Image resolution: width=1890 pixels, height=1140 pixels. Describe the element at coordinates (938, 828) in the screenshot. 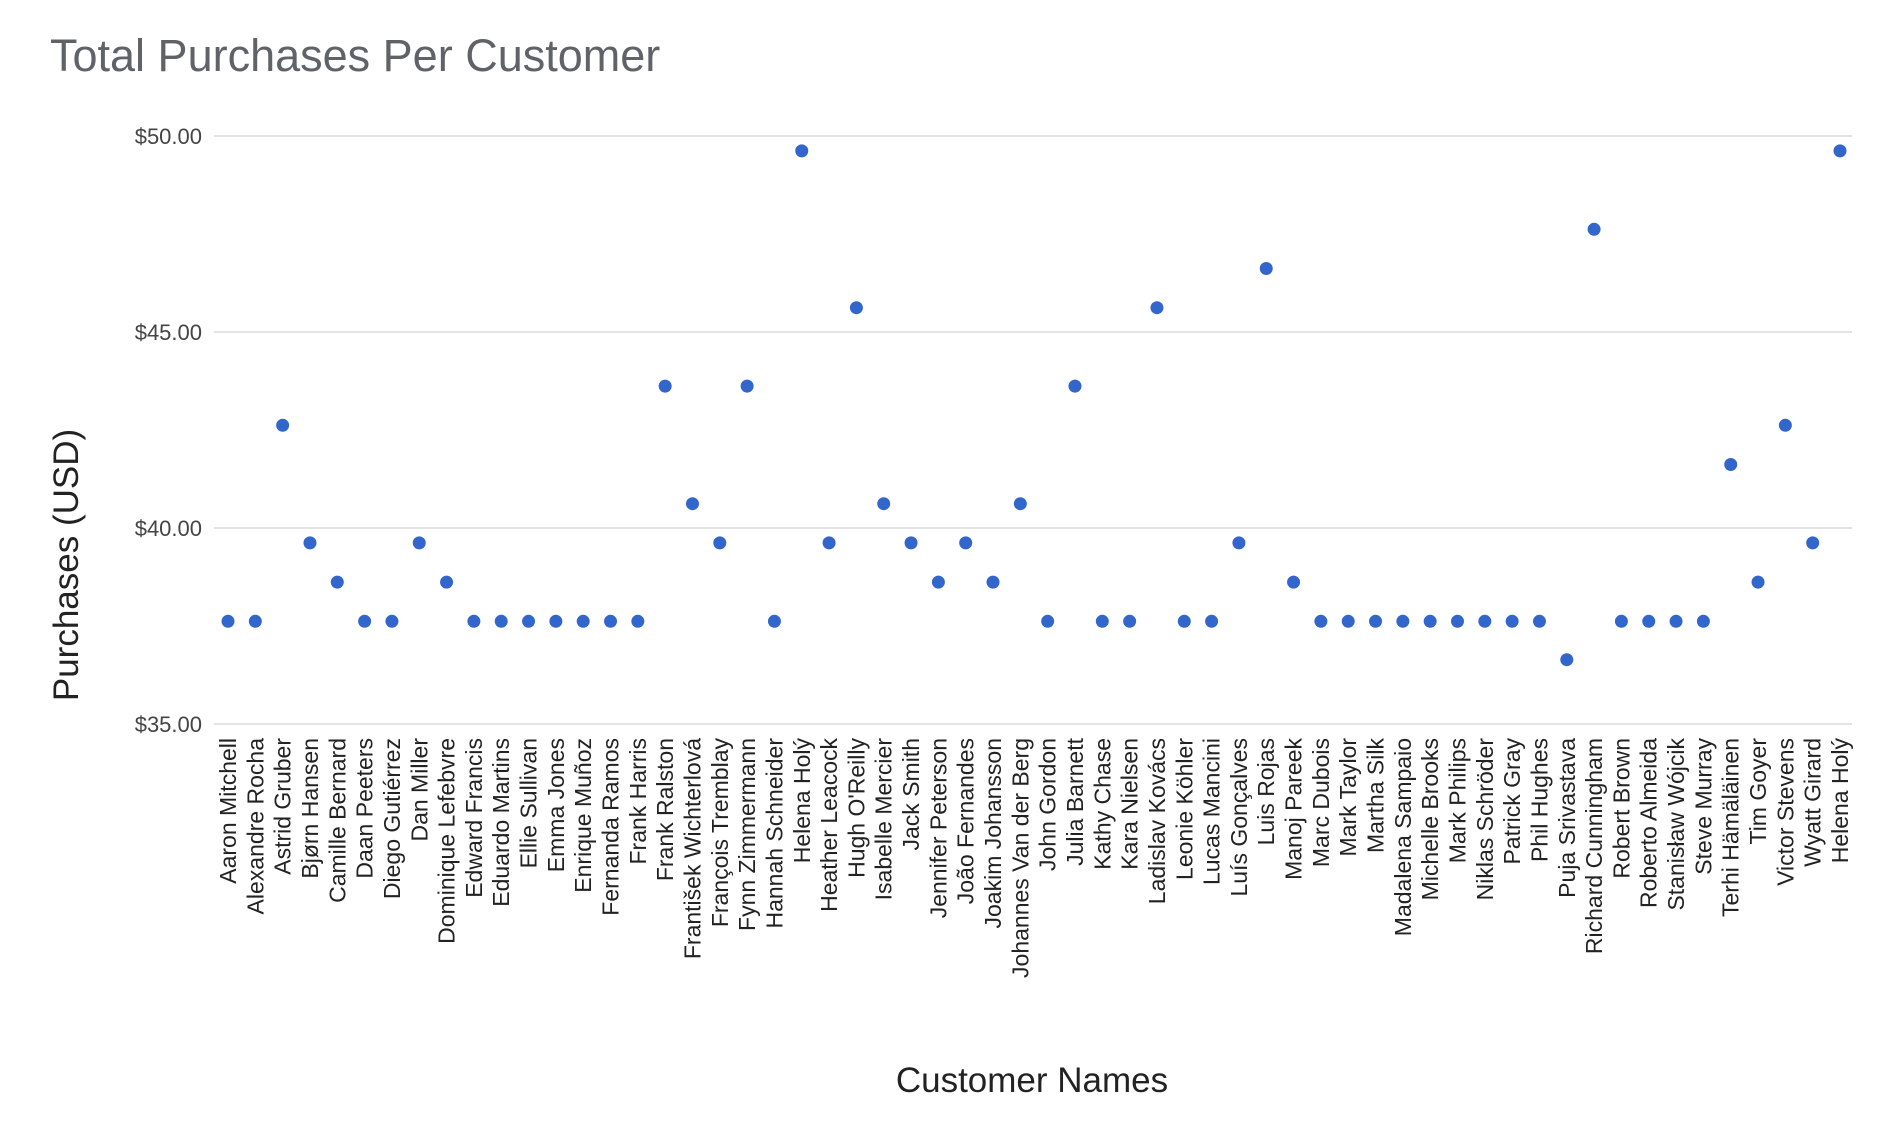

I see `x-tick-label: Jennifer Peterson` at that location.